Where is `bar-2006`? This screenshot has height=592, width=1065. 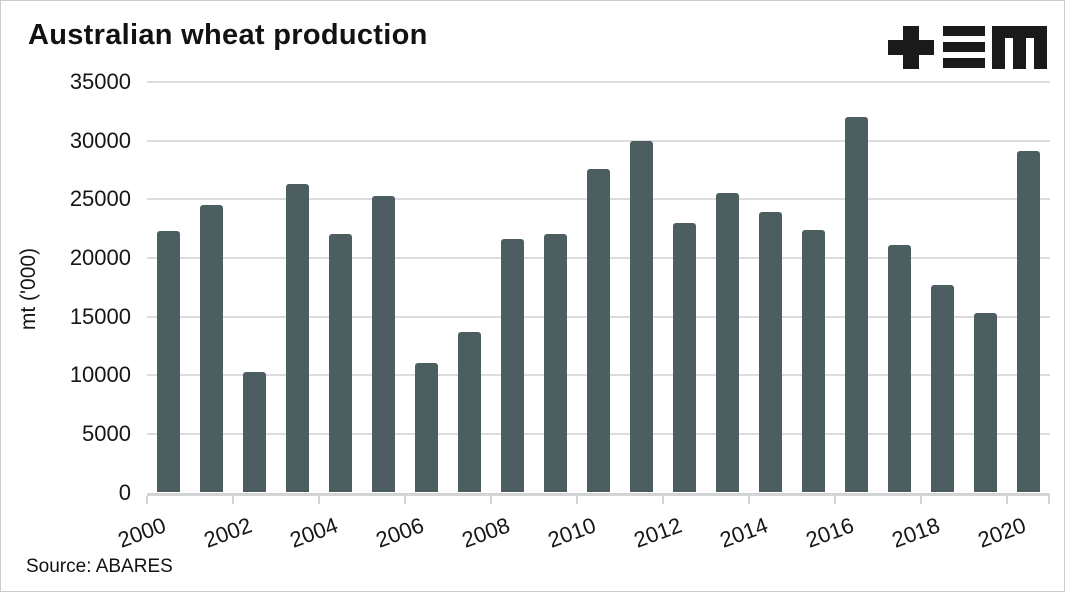 bar-2006 is located at coordinates (426, 428).